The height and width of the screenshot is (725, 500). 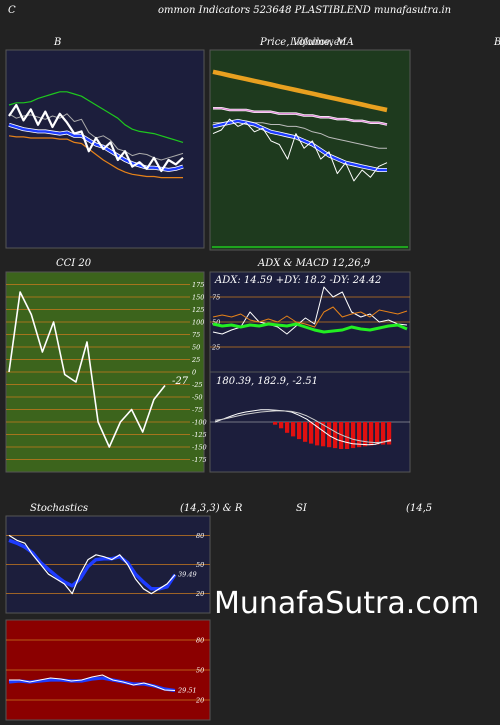 What do you see at coordinates (199, 435) in the screenshot?
I see `cci-tick-label: -125` at bounding box center [199, 435].